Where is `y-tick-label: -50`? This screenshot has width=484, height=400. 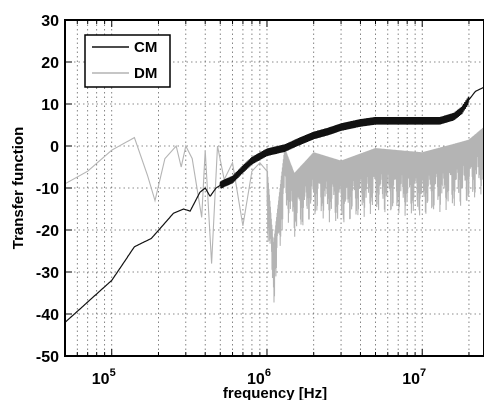 y-tick-label: -50 is located at coordinates (47, 357).